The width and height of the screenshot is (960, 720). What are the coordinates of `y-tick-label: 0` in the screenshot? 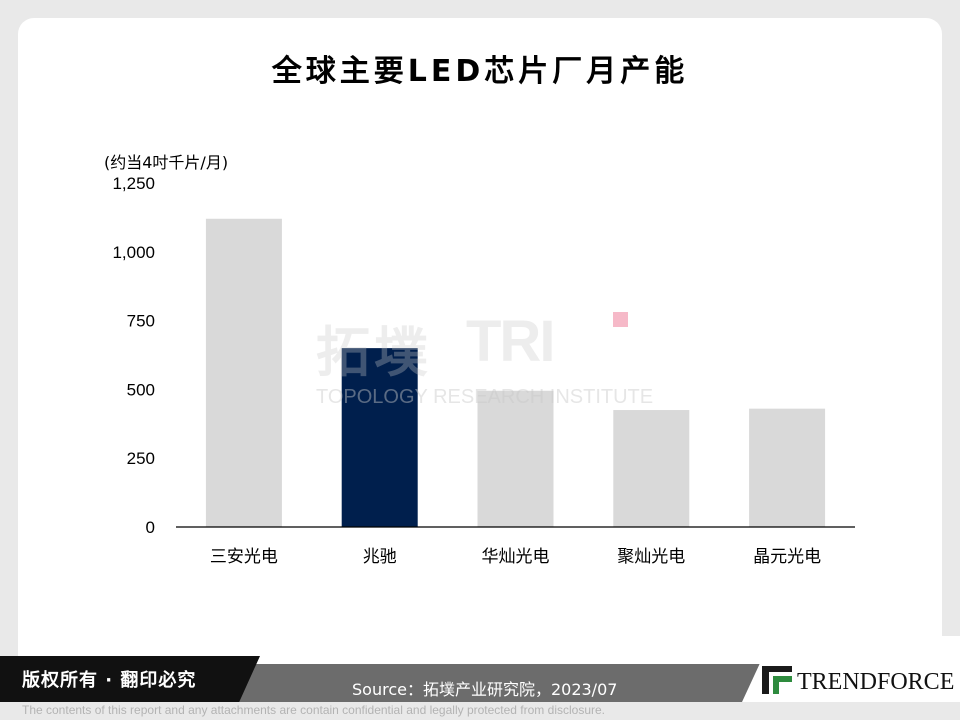 It's located at (150, 527).